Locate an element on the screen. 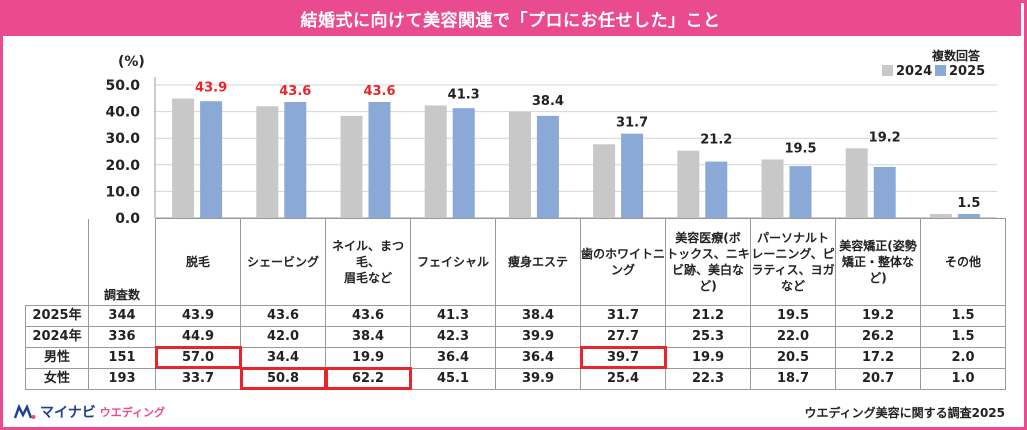  data-label-2025: 1.5 is located at coordinates (968, 203).